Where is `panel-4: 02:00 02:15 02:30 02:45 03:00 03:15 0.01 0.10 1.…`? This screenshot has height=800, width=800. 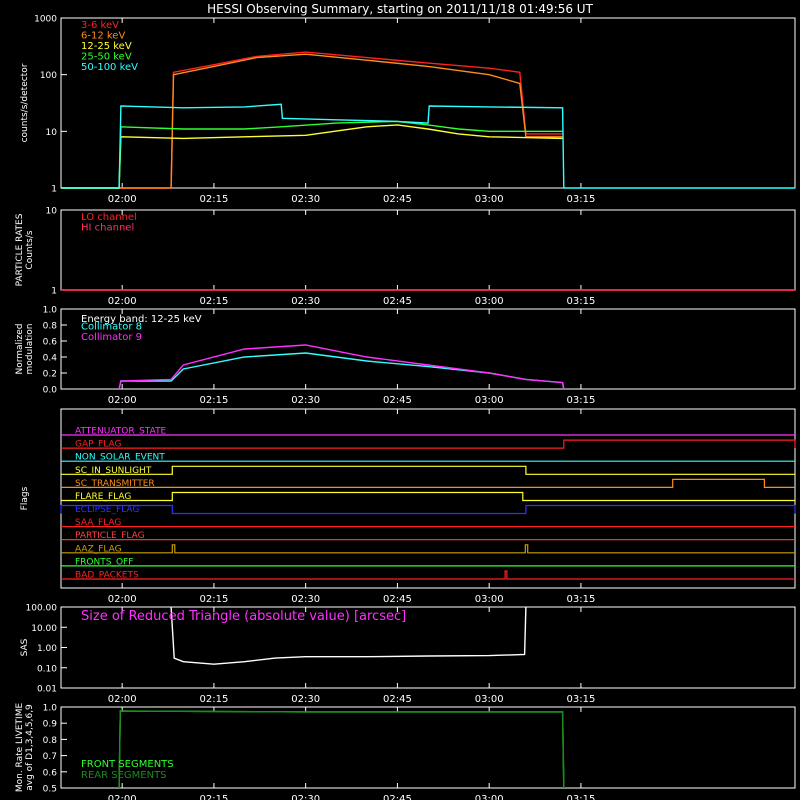
panel-4: 02:00 02:15 02:30 02:45 03:00 03:15 0.01 0.10 1.… is located at coordinates (408, 654).